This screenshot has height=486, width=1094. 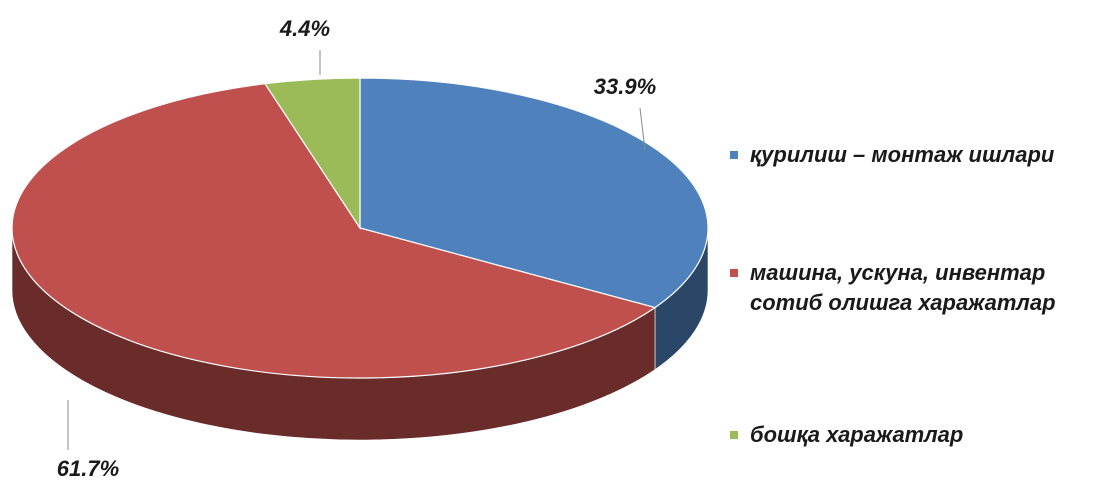 I want to click on data-label: 4.4%, so click(x=304, y=28).